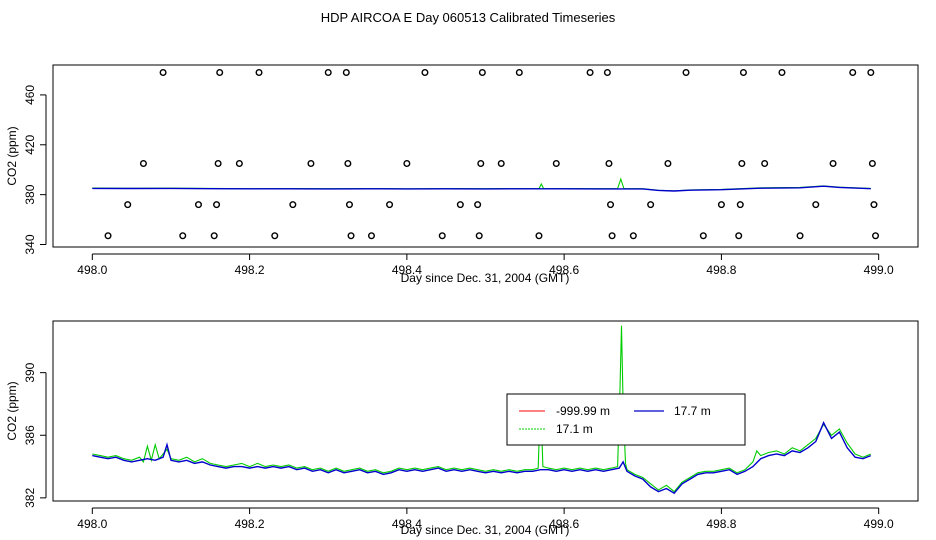 The image size is (936, 540). What do you see at coordinates (250, 524) in the screenshot?
I see `bottom-x-tick-label: 498.2` at bounding box center [250, 524].